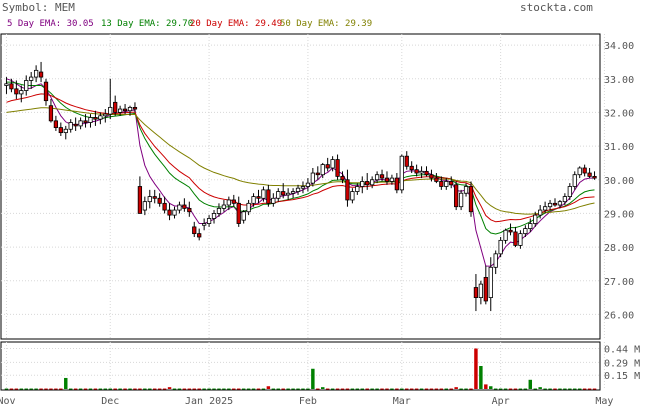 This screenshot has height=406, width=655. Describe the element at coordinates (359, 24) in the screenshot. I see `legend-ema50-value: 29.39` at that location.